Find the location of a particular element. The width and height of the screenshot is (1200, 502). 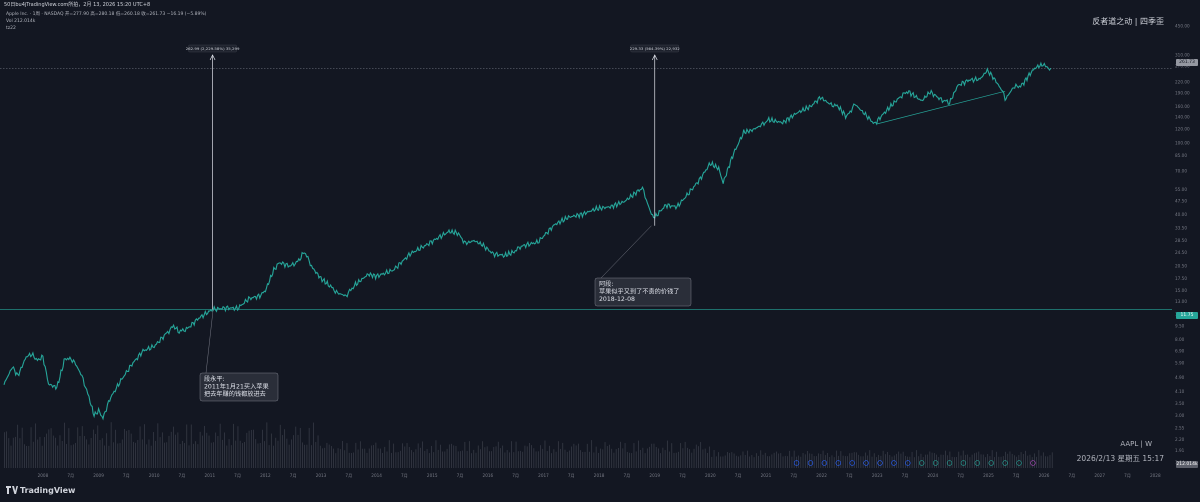

price-tick-label: 8.00 is located at coordinates (1180, 339).